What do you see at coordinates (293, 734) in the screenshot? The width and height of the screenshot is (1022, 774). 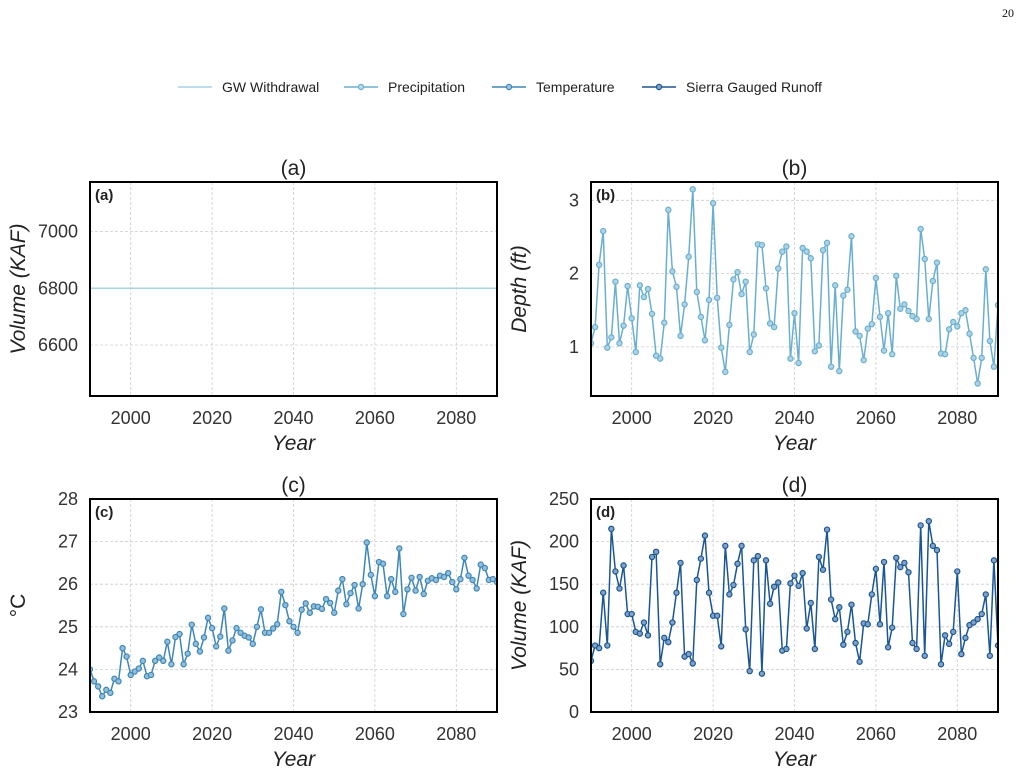 I see `panel-c-x-tick-label: 2040` at bounding box center [293, 734].